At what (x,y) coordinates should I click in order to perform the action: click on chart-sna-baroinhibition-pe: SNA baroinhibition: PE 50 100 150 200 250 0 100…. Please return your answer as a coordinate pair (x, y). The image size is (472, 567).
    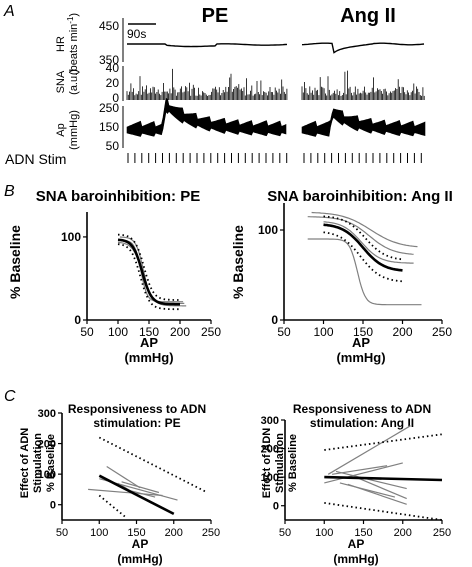
    Looking at the image, I should click on (114, 276).